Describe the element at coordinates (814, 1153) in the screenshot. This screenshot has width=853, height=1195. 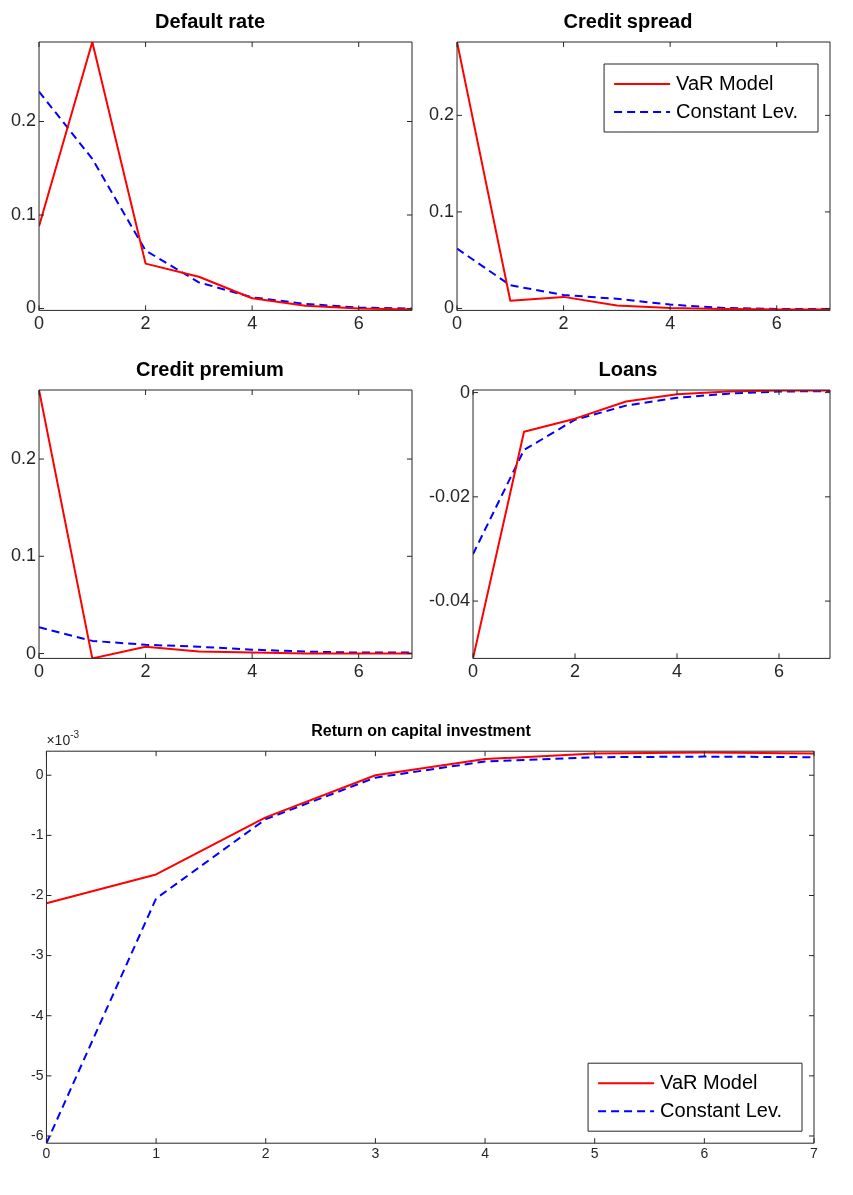
I see `x-tick-label: 7` at that location.